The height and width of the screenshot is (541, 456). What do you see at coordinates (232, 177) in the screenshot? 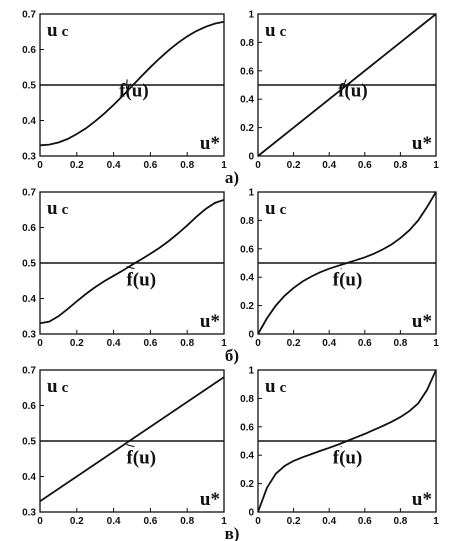
I see `row-label-a: а)` at bounding box center [232, 177].